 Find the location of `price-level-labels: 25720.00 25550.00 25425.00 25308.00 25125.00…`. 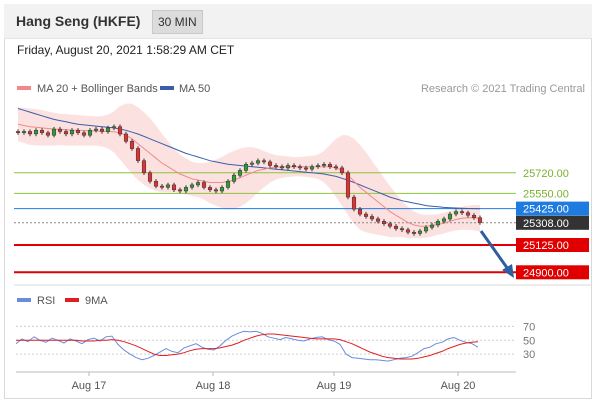

price-level-labels: 25720.00 25550.00 25425.00 25308.00 25125.00… is located at coordinates (552, 224).